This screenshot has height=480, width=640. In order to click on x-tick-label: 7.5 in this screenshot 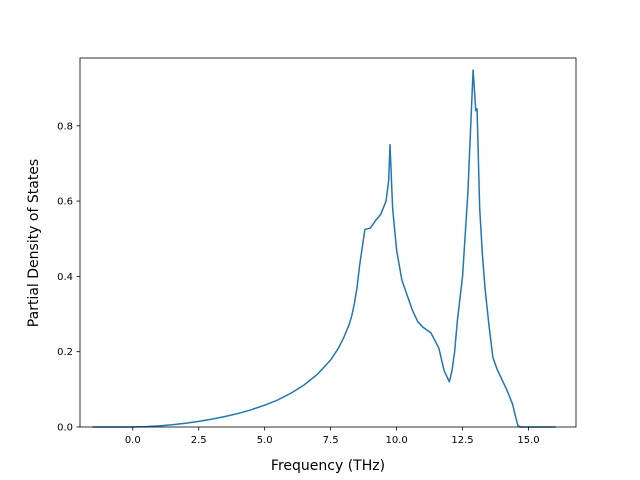, I will do `click(331, 440)`.